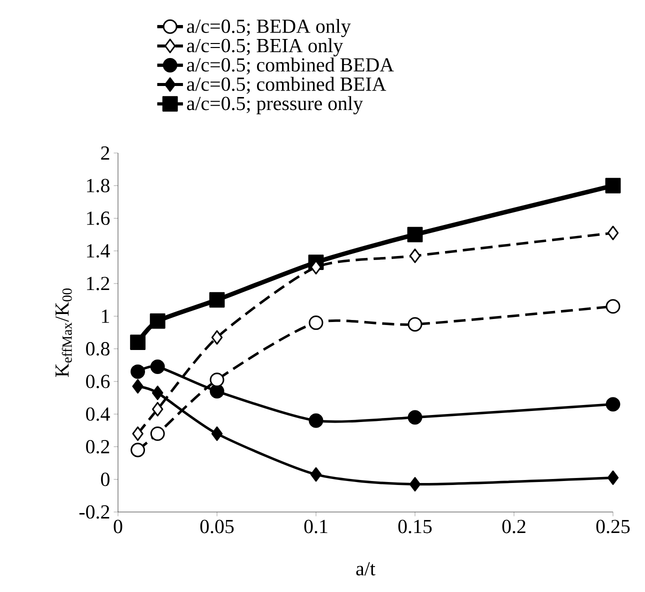  I want to click on x-axis-title: a/t, so click(366, 569).